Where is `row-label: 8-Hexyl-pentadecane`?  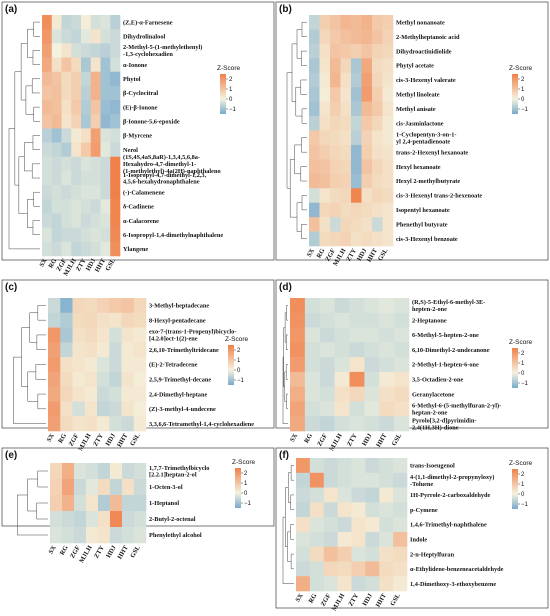 row-label: 8-Hexyl-pentadecane is located at coordinates (177, 320).